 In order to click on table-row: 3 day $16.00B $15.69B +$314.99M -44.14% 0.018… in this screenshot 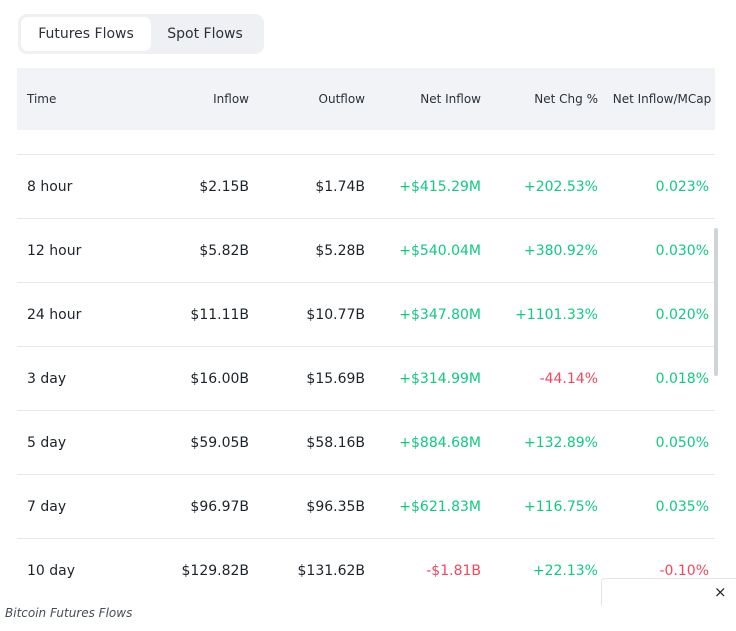, I will do `click(366, 379)`.